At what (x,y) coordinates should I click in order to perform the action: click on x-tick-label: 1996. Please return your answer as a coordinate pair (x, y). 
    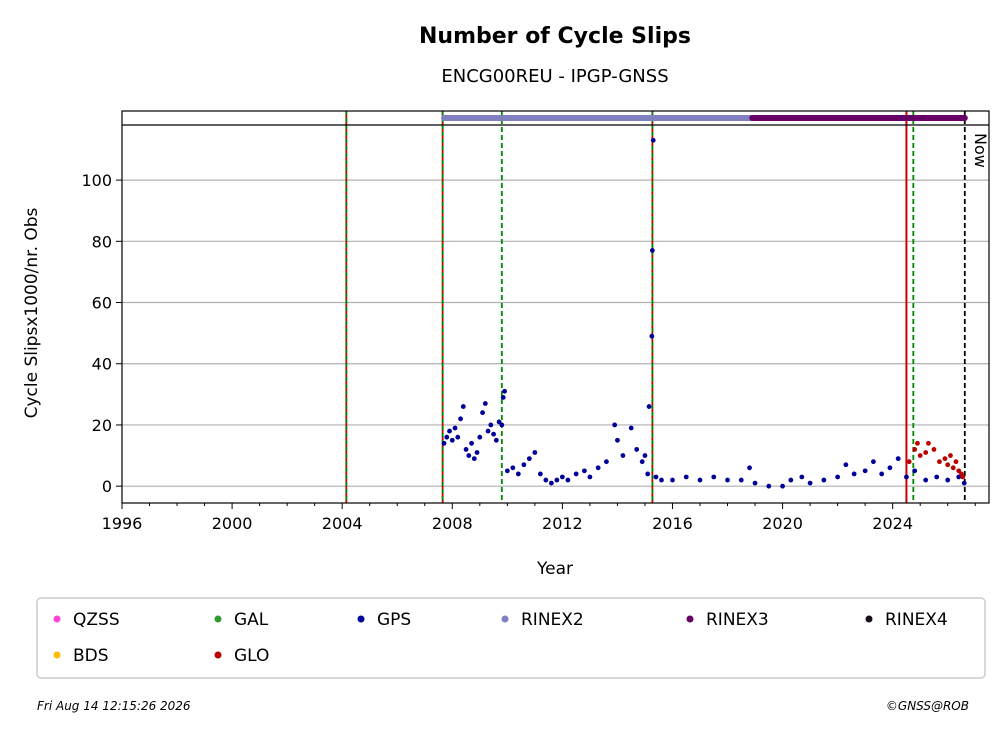
    Looking at the image, I should click on (122, 523).